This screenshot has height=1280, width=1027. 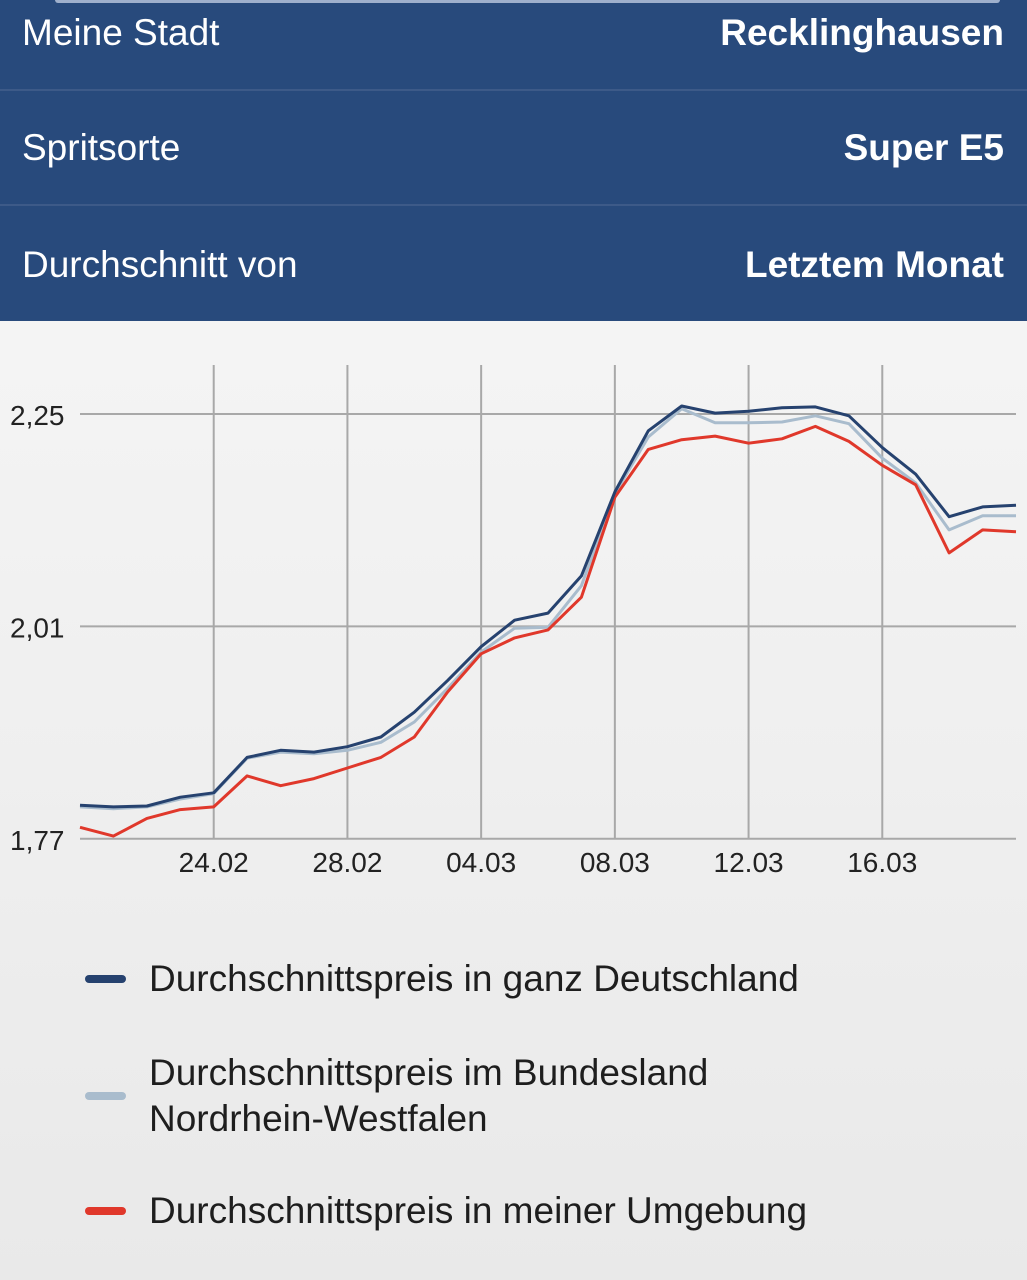 I want to click on x-tick-label: 12.03, so click(x=749, y=862).